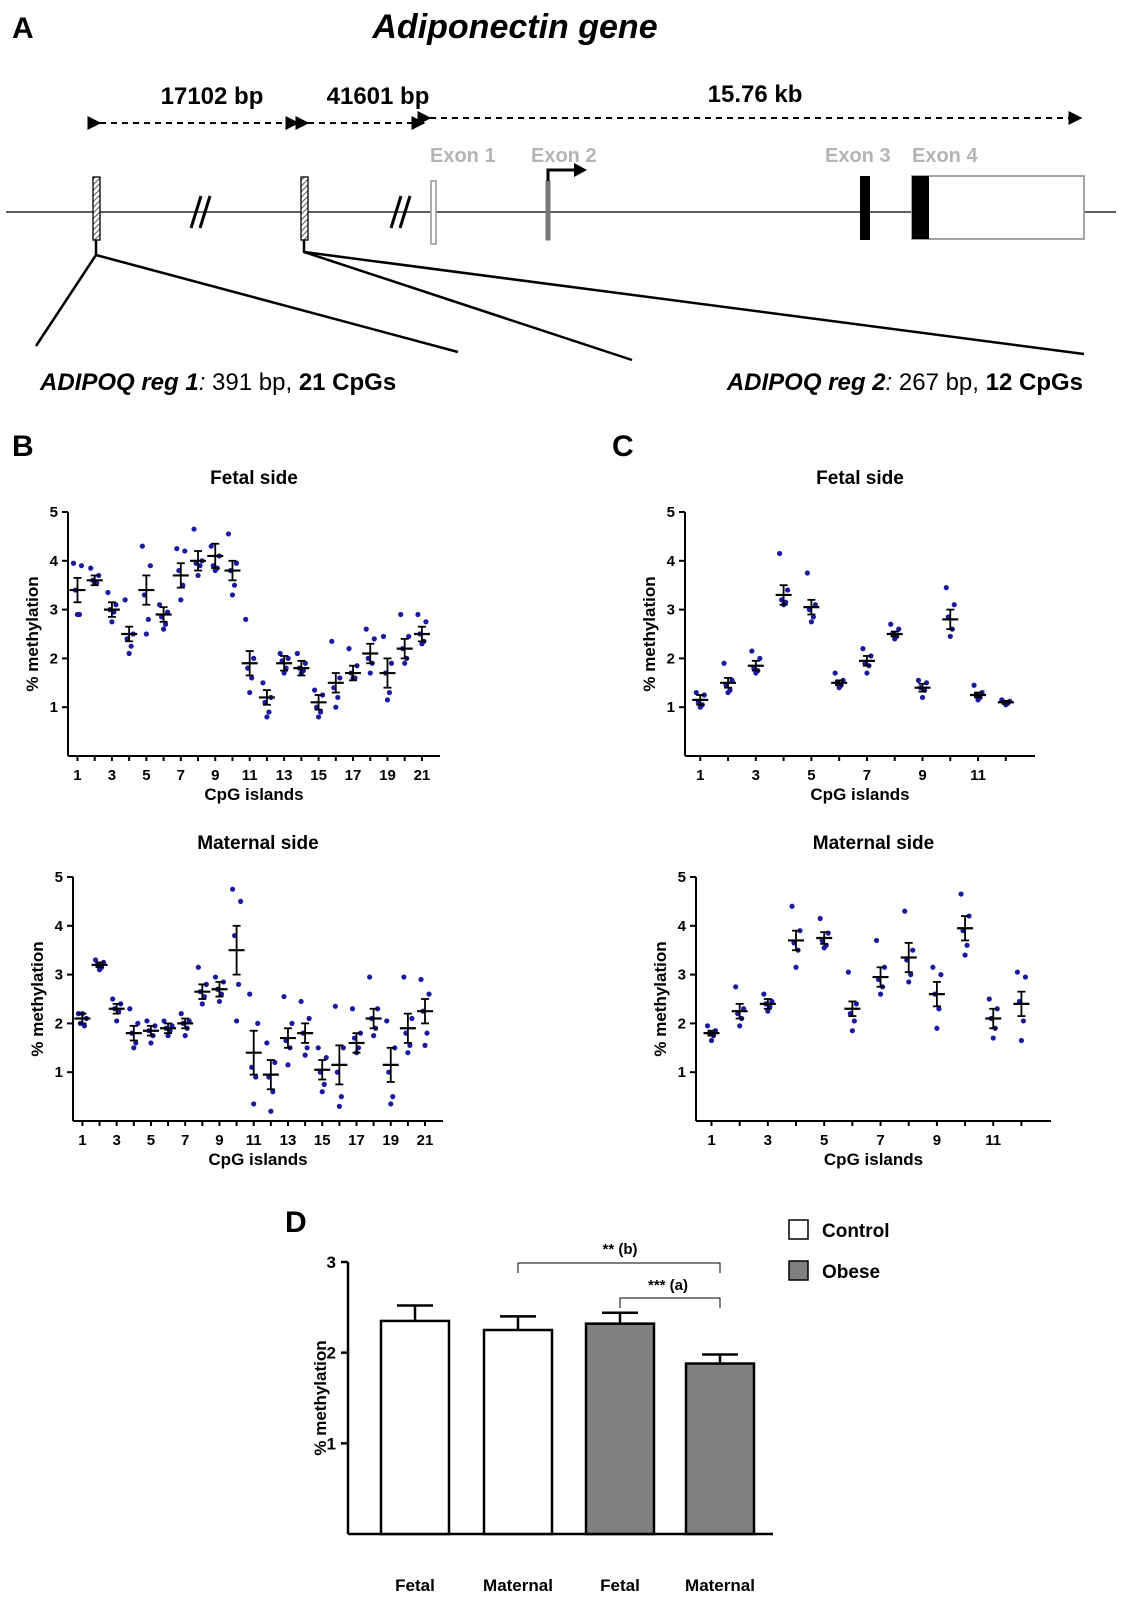  I want to click on region-2-box, so click(304, 208).